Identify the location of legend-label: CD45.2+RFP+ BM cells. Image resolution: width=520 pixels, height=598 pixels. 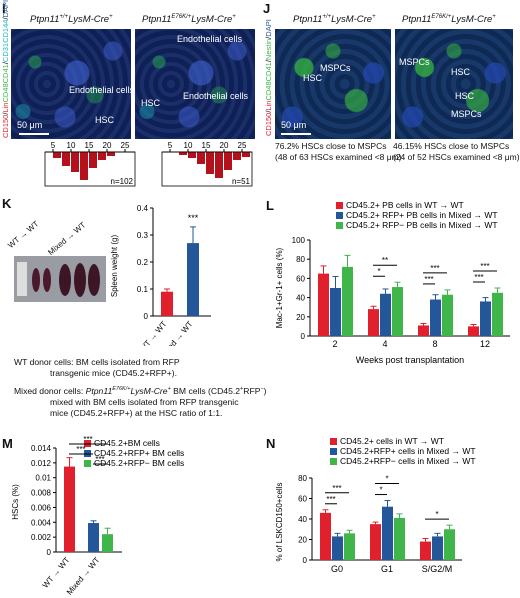
(139, 453).